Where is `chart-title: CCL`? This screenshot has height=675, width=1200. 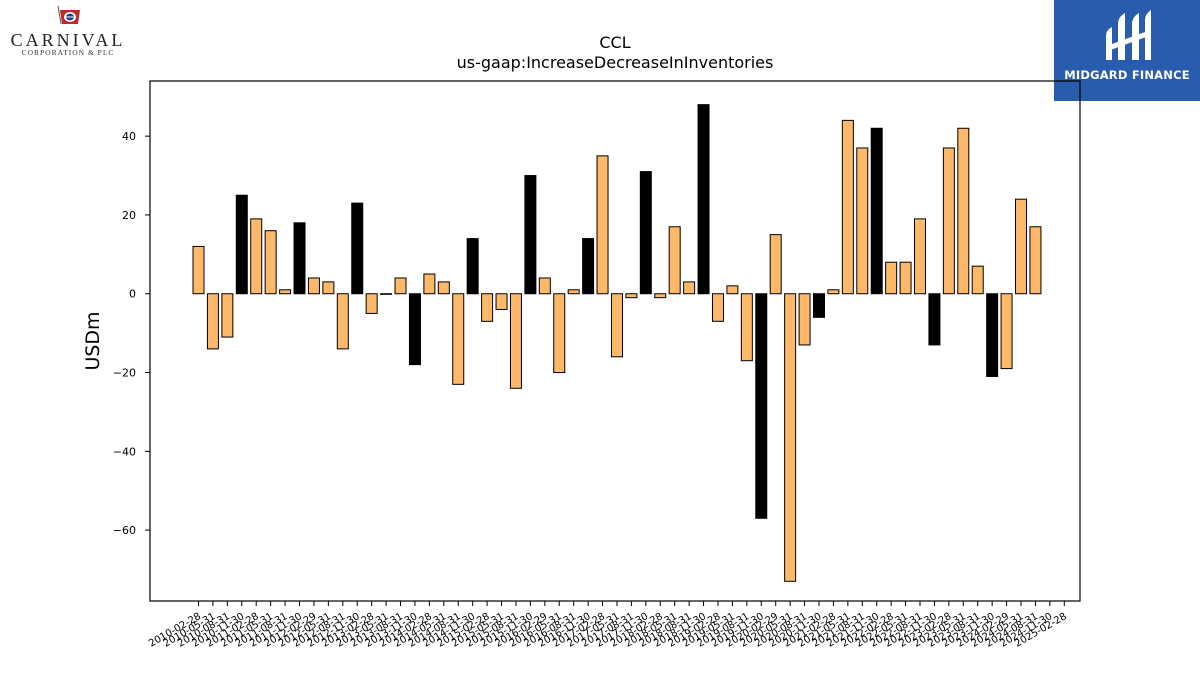 chart-title: CCL is located at coordinates (614, 42).